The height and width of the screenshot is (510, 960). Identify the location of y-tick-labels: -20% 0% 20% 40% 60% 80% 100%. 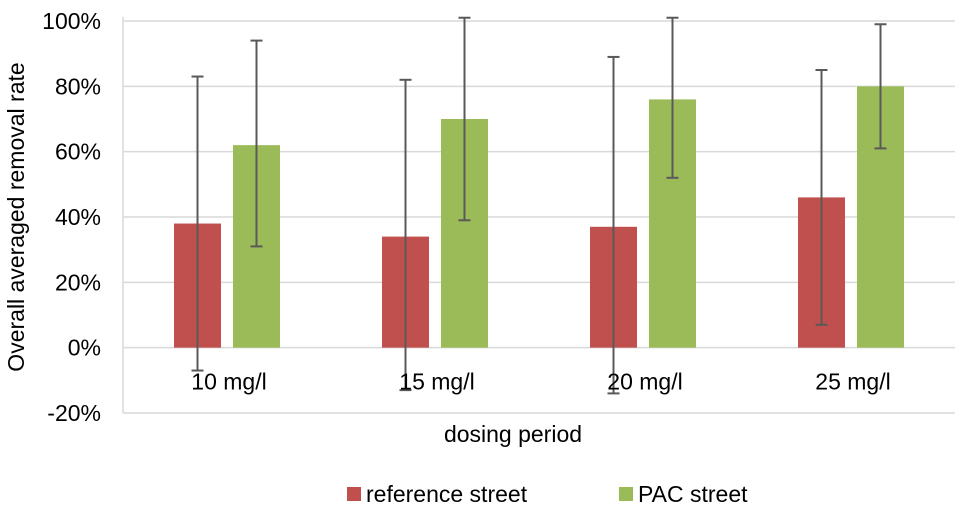
(71, 217).